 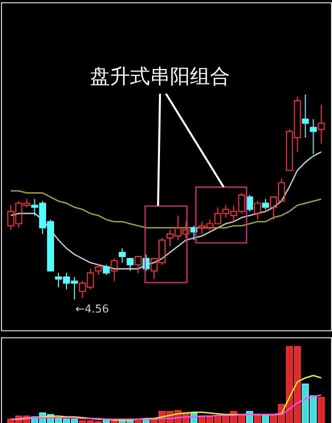 I want to click on chart-title: 盘升式串阳组合, so click(x=160, y=76).